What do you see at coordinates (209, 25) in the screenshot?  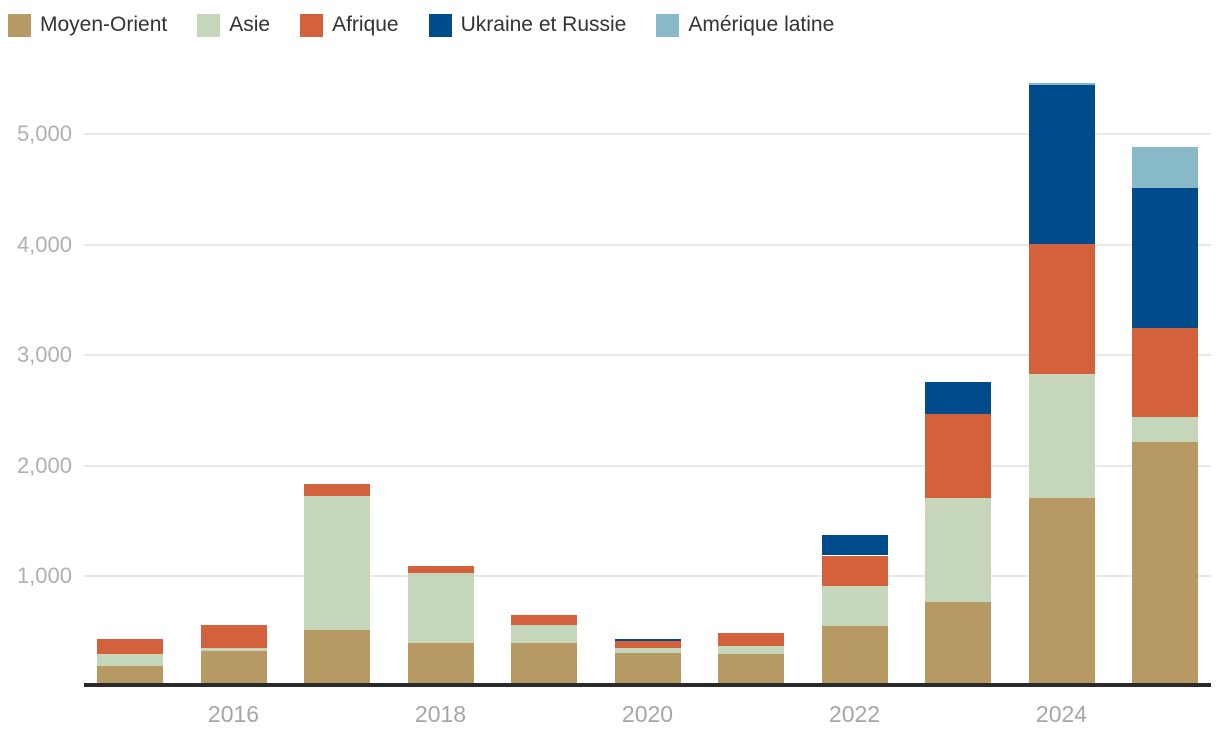 I see `asie-swatch-icon` at bounding box center [209, 25].